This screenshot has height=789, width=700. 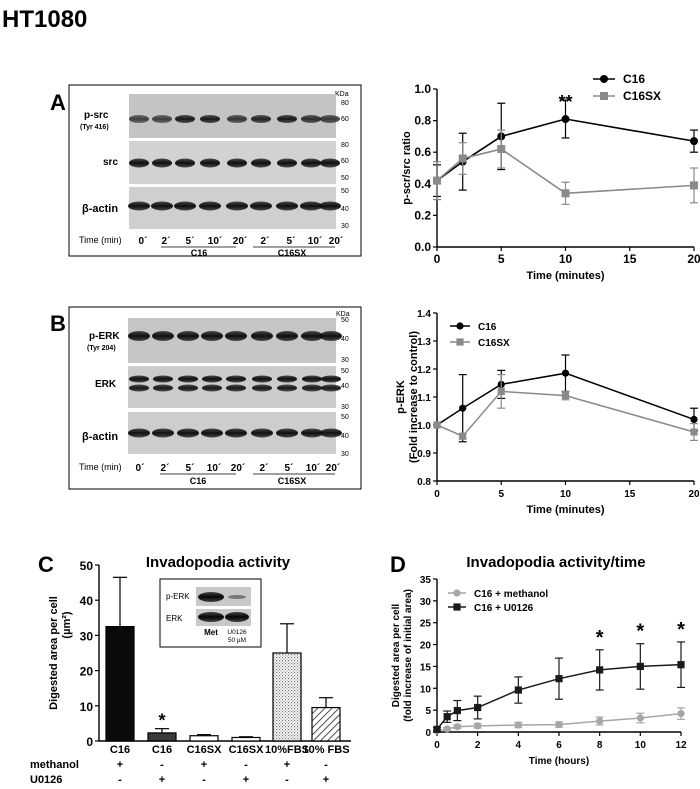 I want to click on y-tick-label: 15, so click(x=426, y=667).